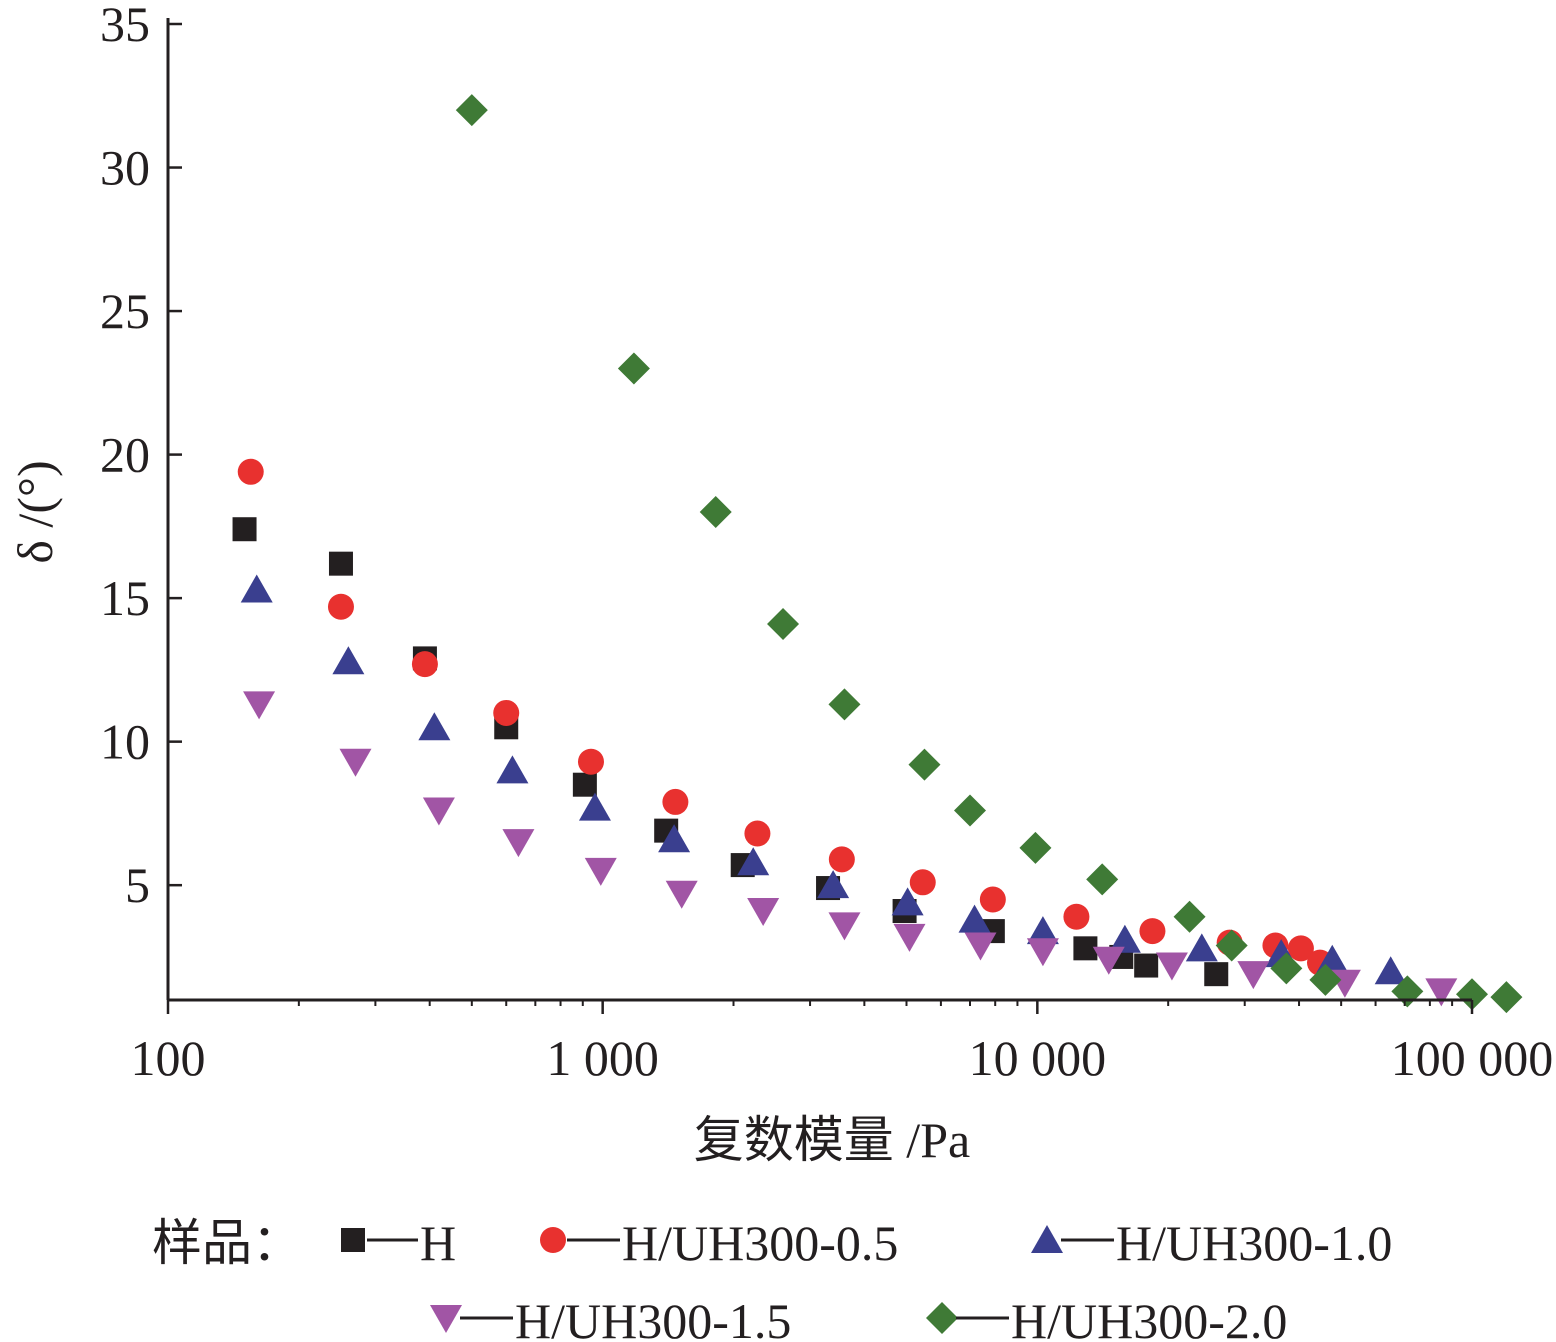 This screenshot has height=1342, width=1556. Describe the element at coordinates (832, 1140) in the screenshot. I see `x-axis-title: 复数模量 /Pa` at that location.